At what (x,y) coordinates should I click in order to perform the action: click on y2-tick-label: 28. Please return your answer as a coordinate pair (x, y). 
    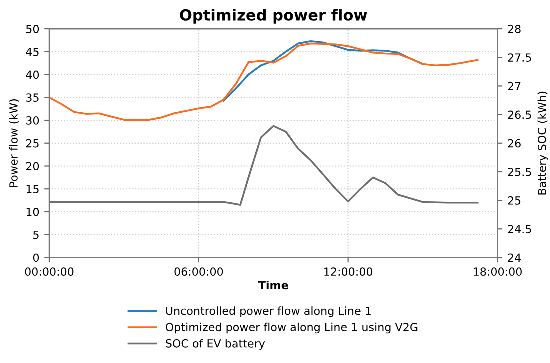
    Looking at the image, I should click on (514, 29).